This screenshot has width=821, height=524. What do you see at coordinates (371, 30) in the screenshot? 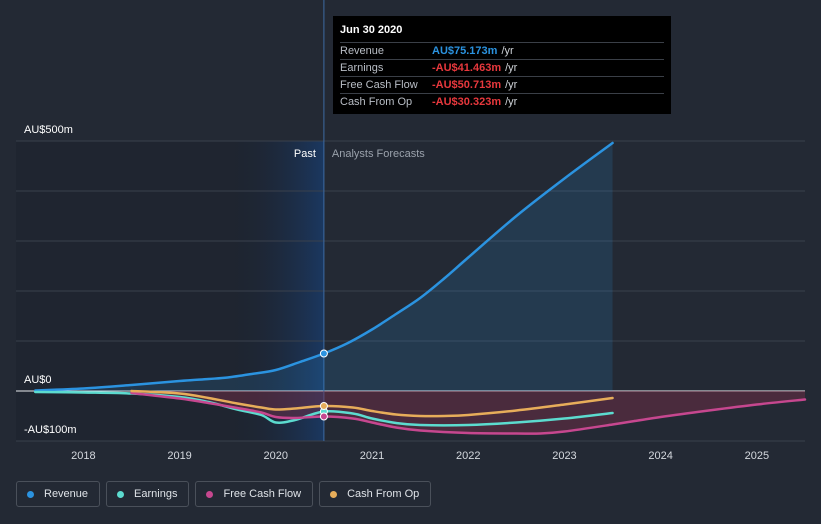
I see `tooltip-date: Jun 30 2020` at bounding box center [371, 30].